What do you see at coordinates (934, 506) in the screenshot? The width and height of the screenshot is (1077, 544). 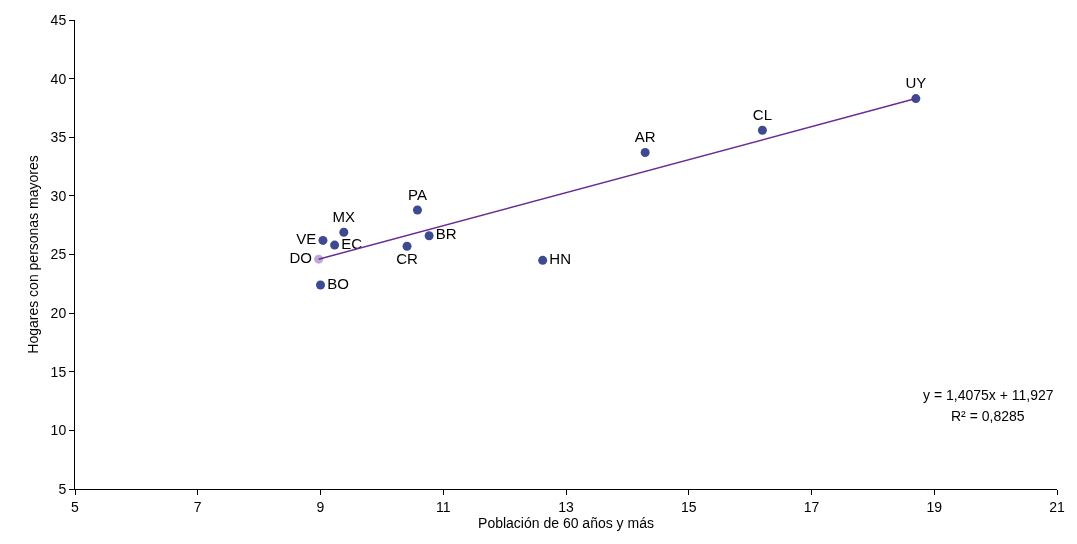 I see `x-tick-label: 19` at bounding box center [934, 506].